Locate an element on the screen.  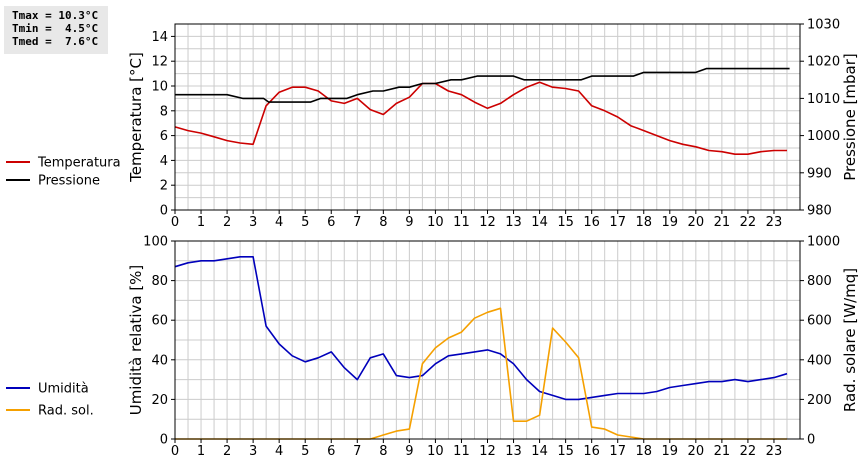
y-left-tick-label: 12 is located at coordinates (159, 62).